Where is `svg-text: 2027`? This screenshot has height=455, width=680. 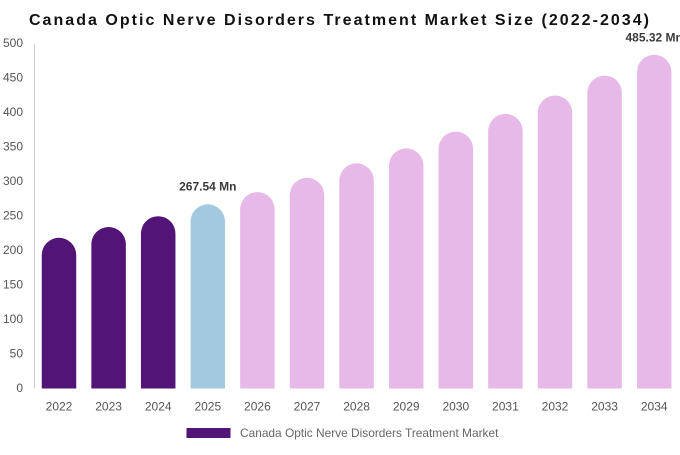
svg-text: 2027 is located at coordinates (307, 407).